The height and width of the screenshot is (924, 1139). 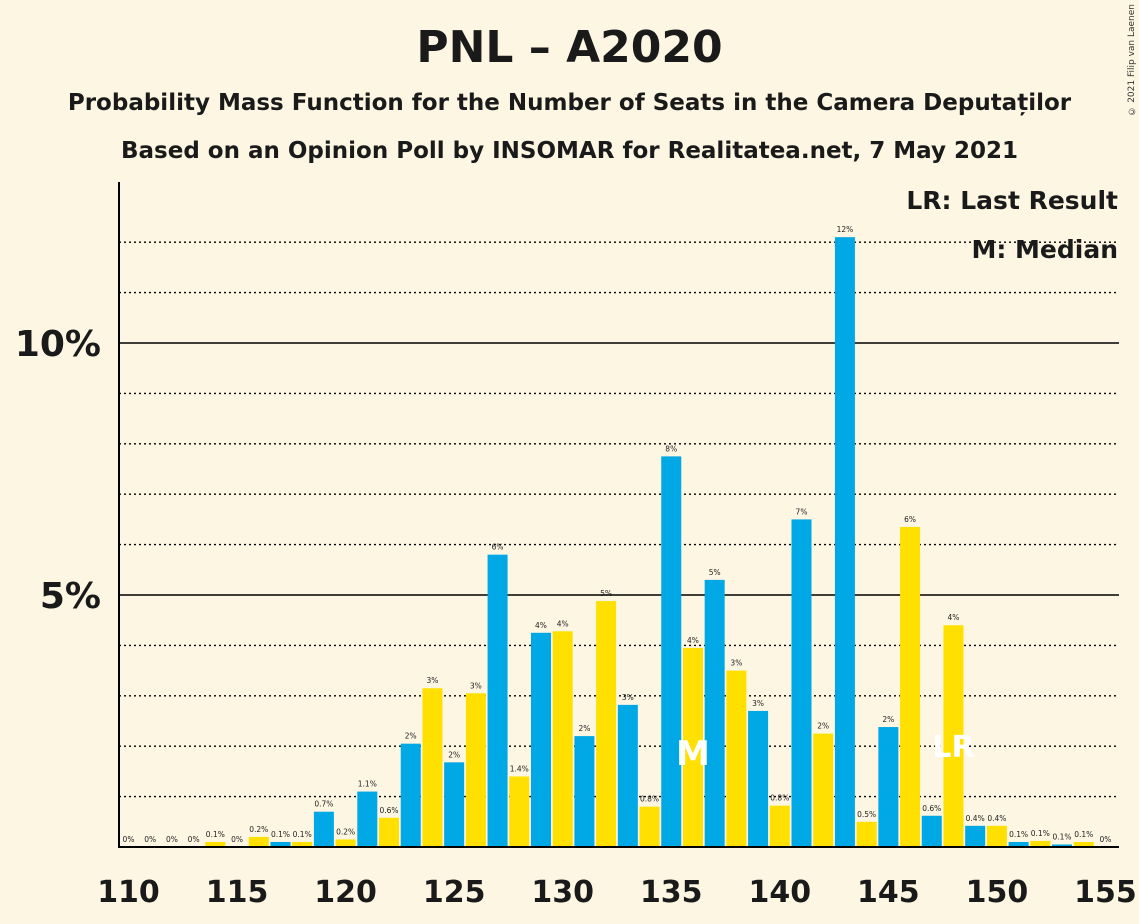 What do you see at coordinates (1061, 836) in the screenshot?
I see `bar-label-153: 0.1%` at bounding box center [1061, 836].